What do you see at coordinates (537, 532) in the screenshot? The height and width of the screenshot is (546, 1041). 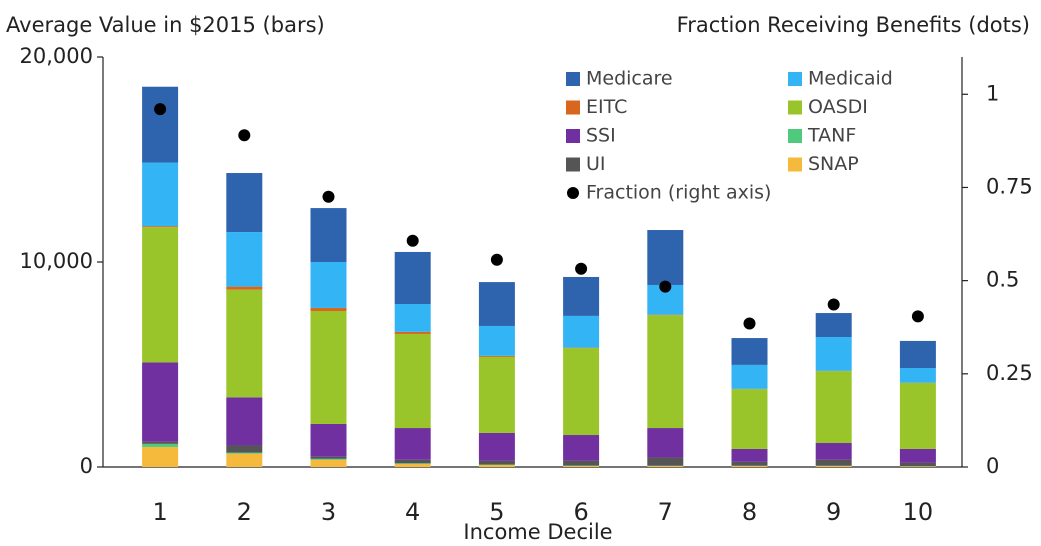 I see `x-label: Income Decile` at bounding box center [537, 532].